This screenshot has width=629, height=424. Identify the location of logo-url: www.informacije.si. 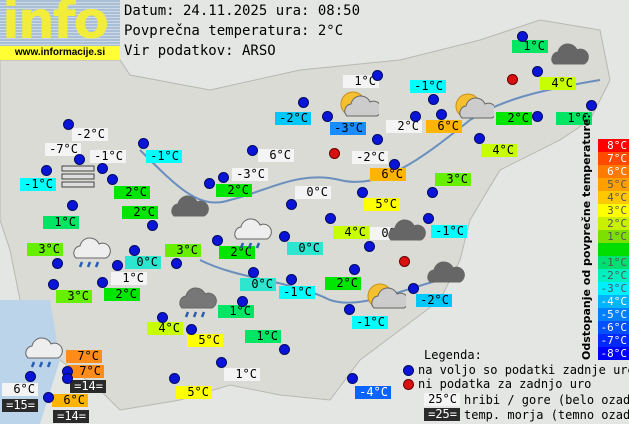
(60, 53).